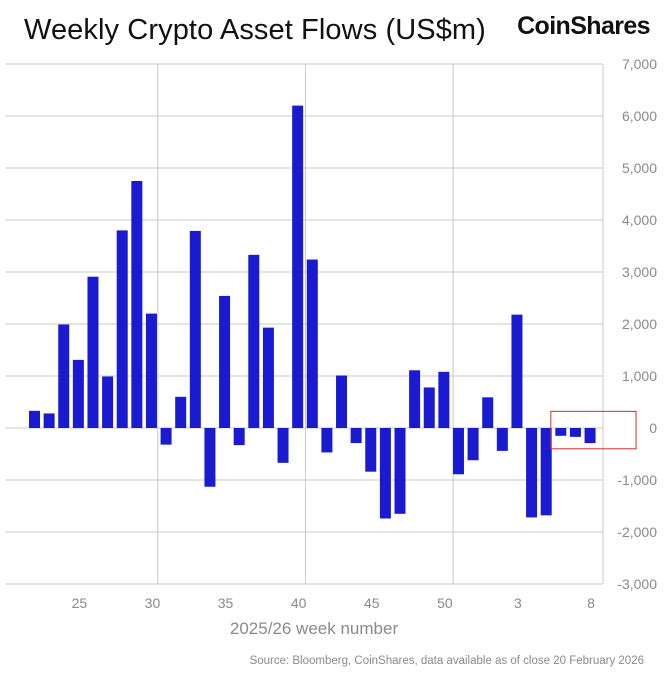 Image resolution: width=672 pixels, height=688 pixels. What do you see at coordinates (639, 116) in the screenshot?
I see `y-tick-label: 6,000` at bounding box center [639, 116].